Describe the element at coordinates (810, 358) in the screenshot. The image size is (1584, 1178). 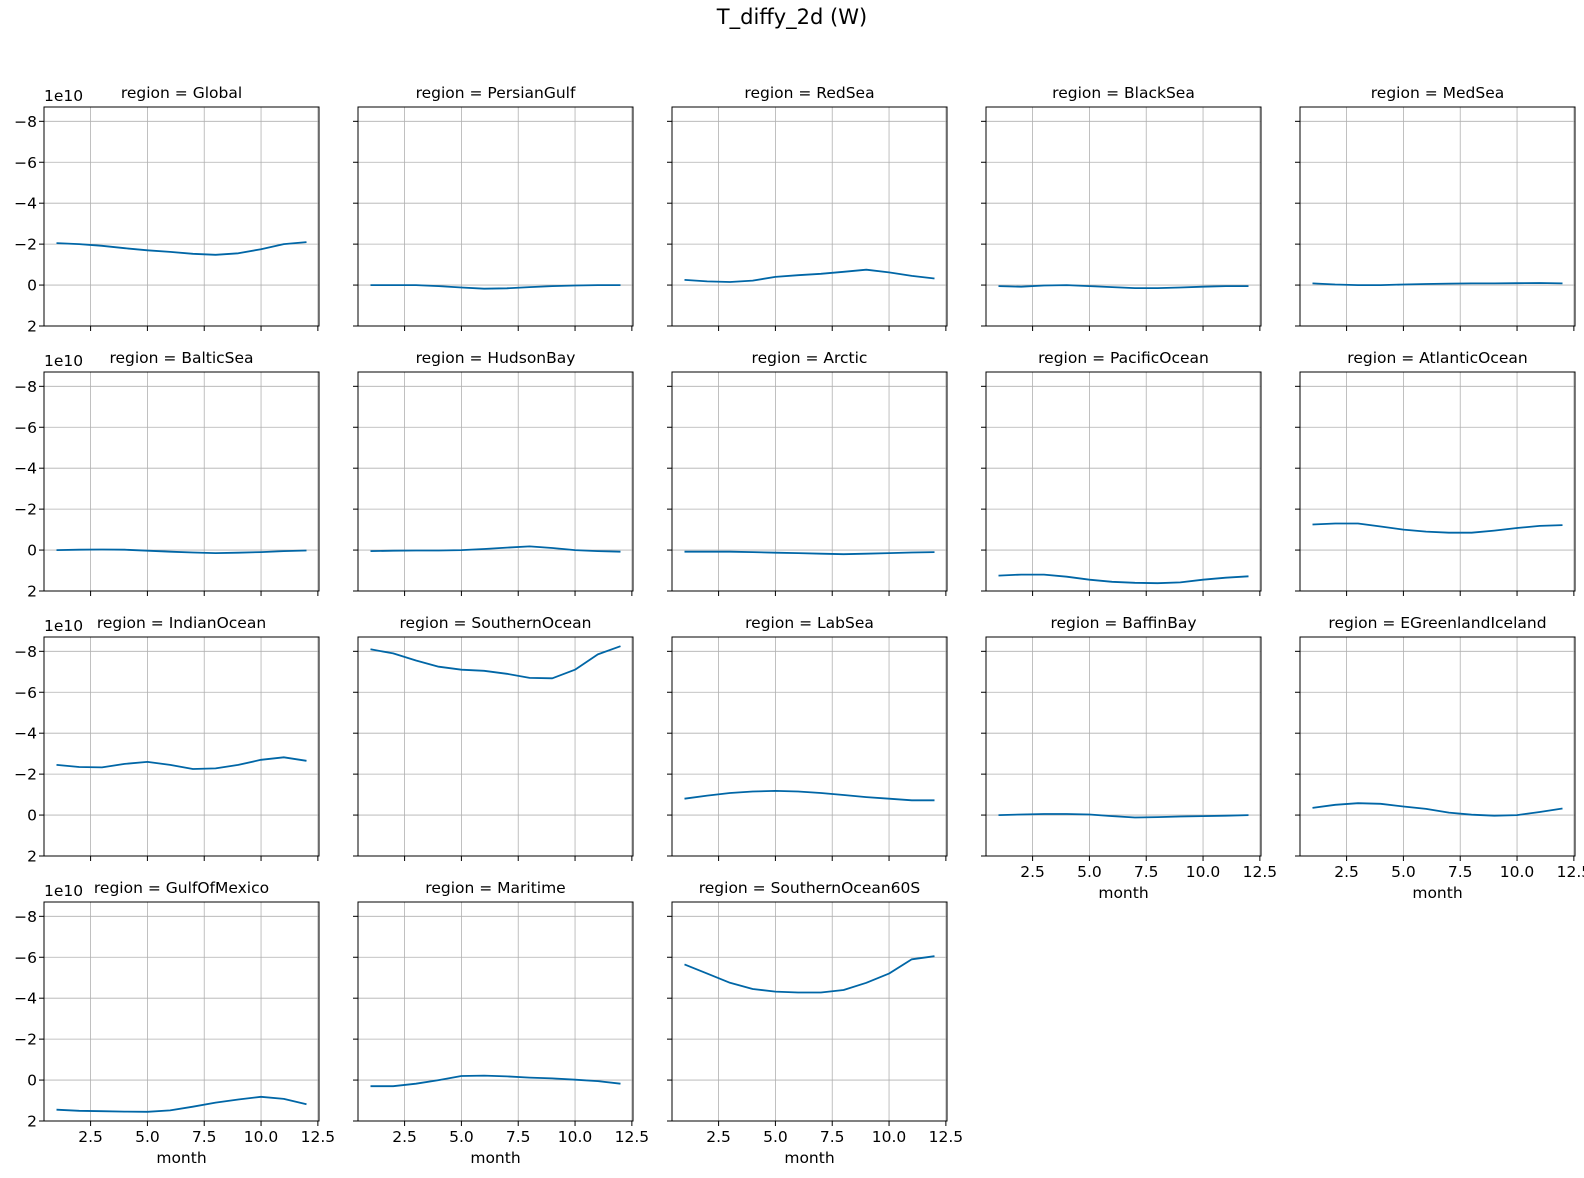
I see `panel-title: region = Arctic` at that location.